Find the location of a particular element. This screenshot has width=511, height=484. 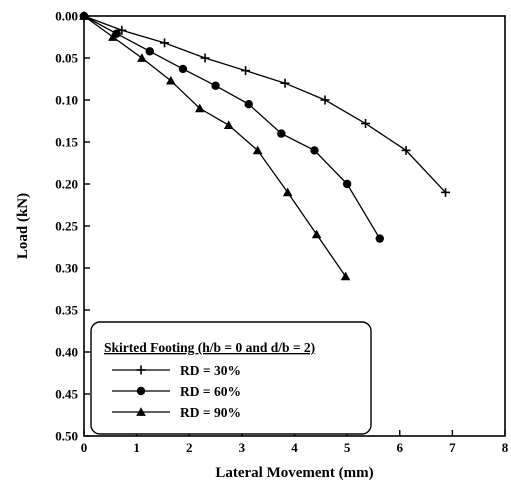

y-tick-label: 0.45 is located at coordinates (66, 394).